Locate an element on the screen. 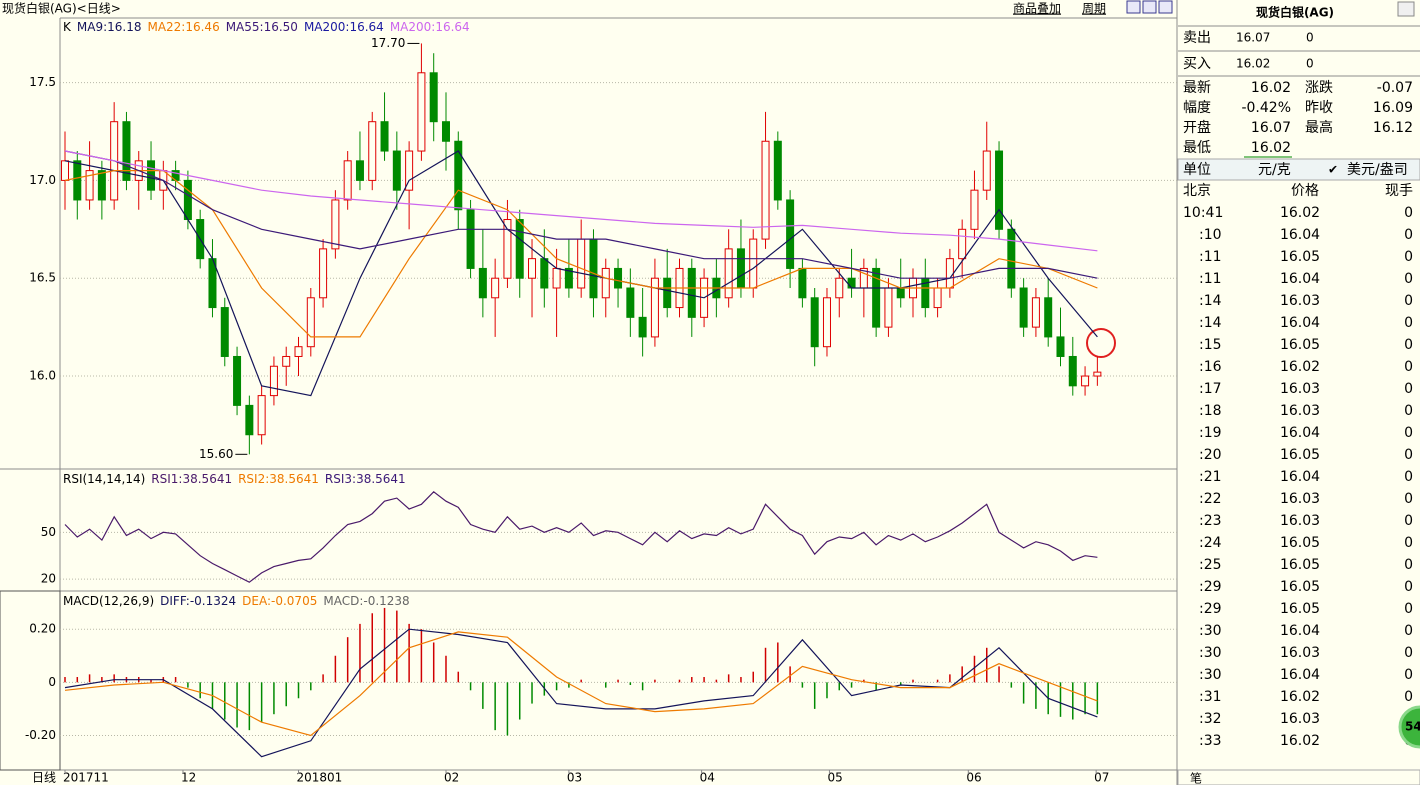 The width and height of the screenshot is (1420, 785). legend-entry: MACD(12,26,9) is located at coordinates (108, 601).